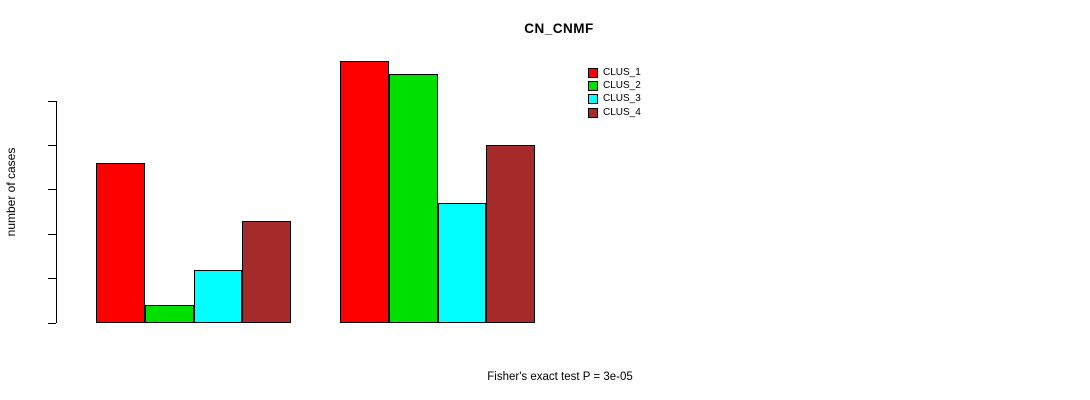 The width and height of the screenshot is (1090, 400). What do you see at coordinates (622, 99) in the screenshot?
I see `legend-label: CLUS_3` at bounding box center [622, 99].